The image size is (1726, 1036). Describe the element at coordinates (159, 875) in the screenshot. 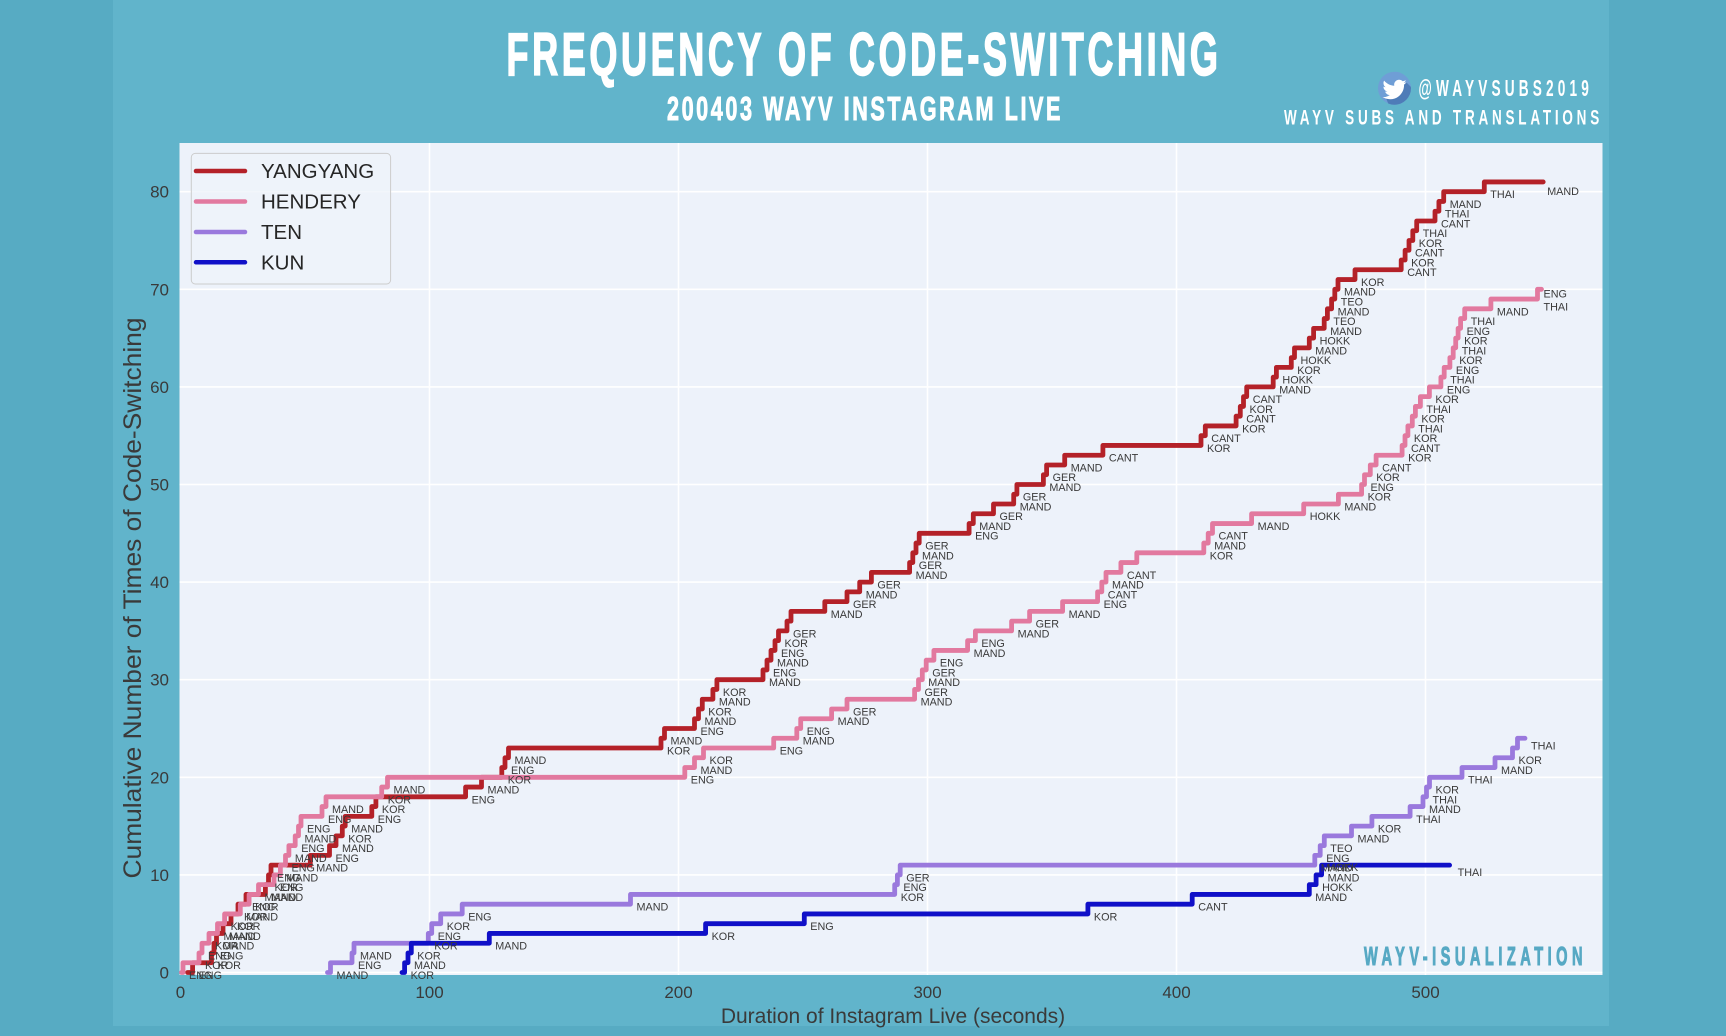

I see `svg-text: 10` at that location.